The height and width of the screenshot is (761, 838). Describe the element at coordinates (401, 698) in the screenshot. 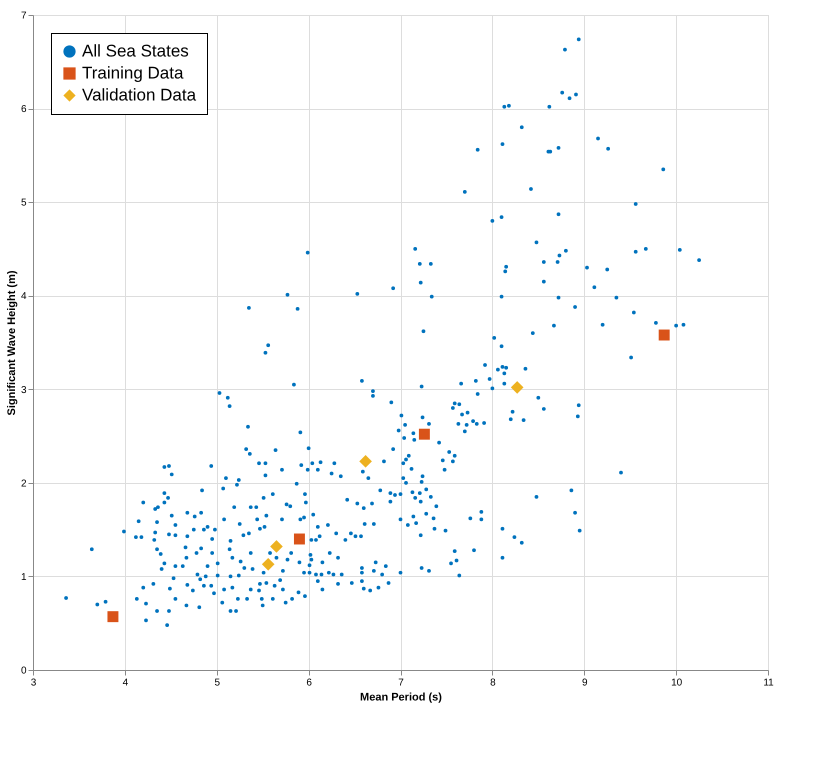

I see `x-axis-title: Mean Period (s)` at that location.